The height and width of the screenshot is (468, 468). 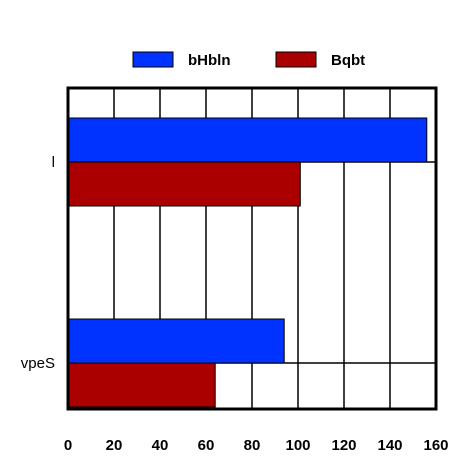 I want to click on x-tick-label-5: 100, so click(x=297, y=445).